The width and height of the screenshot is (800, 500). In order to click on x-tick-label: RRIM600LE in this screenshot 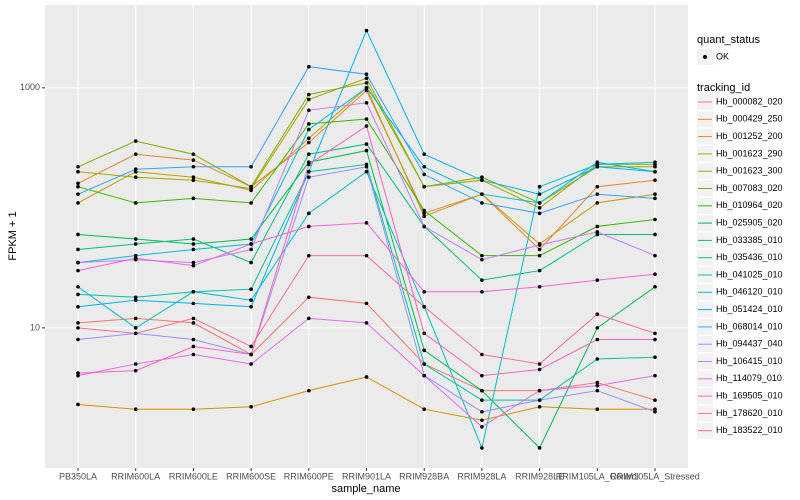, I will do `click(193, 476)`.